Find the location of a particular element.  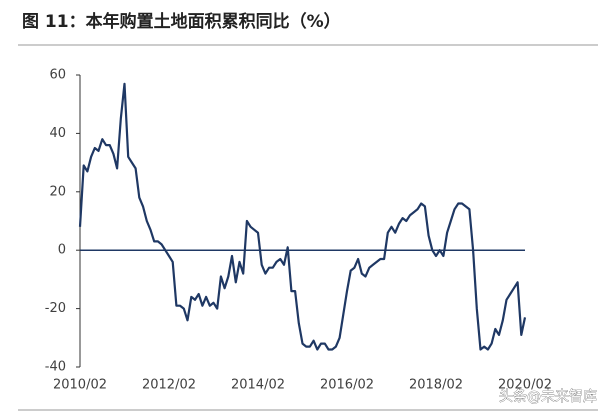

watermark: 头条@未来智库 is located at coordinates (548, 396).